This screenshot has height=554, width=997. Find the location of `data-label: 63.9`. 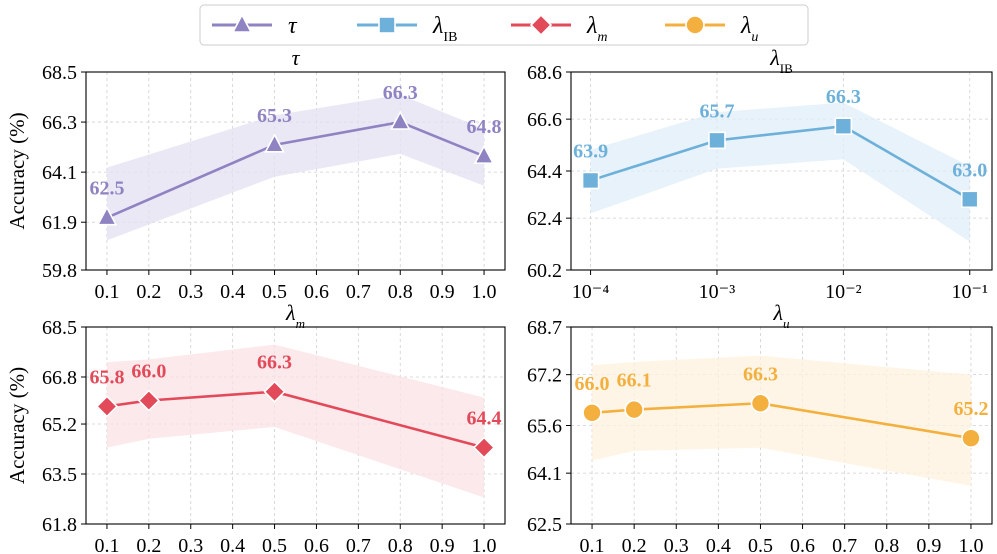

data-label: 63.9 is located at coordinates (590, 151).